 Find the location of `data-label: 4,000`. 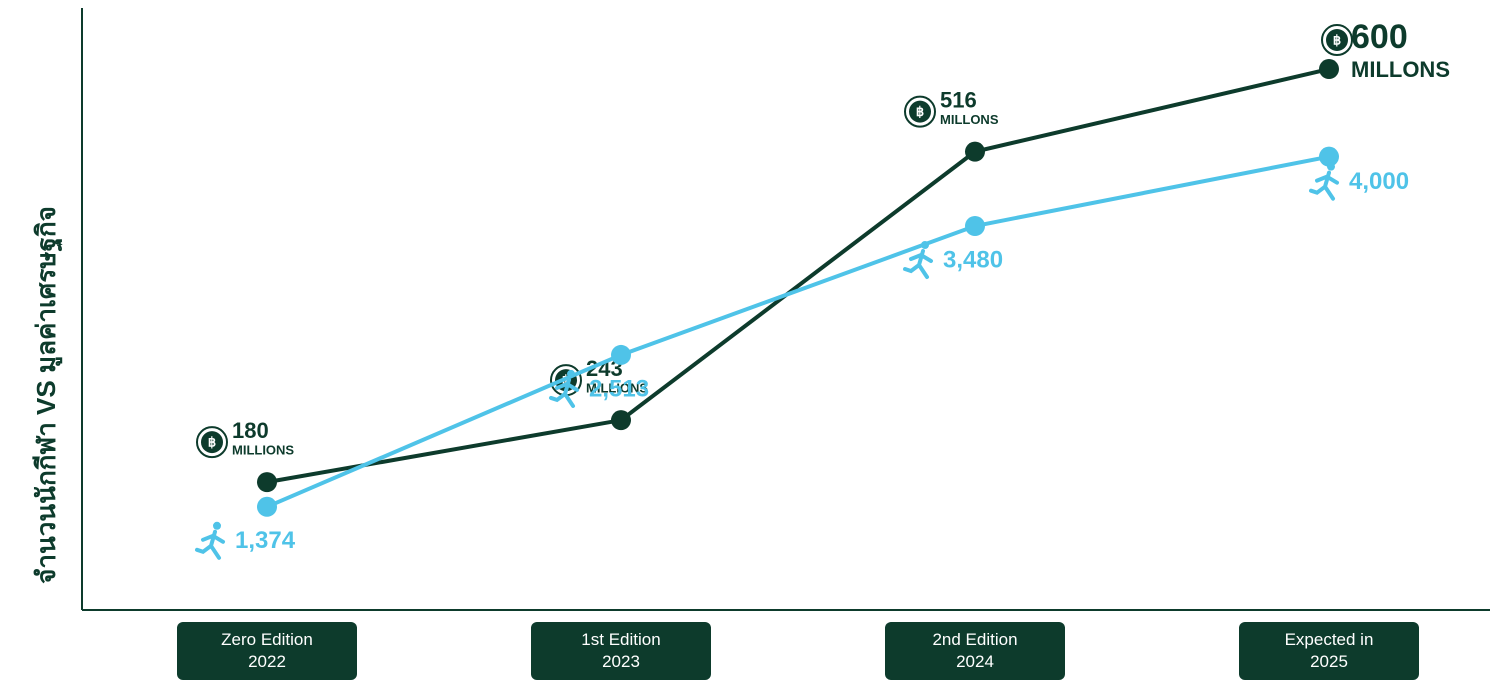

data-label: 4,000 is located at coordinates (1379, 181).